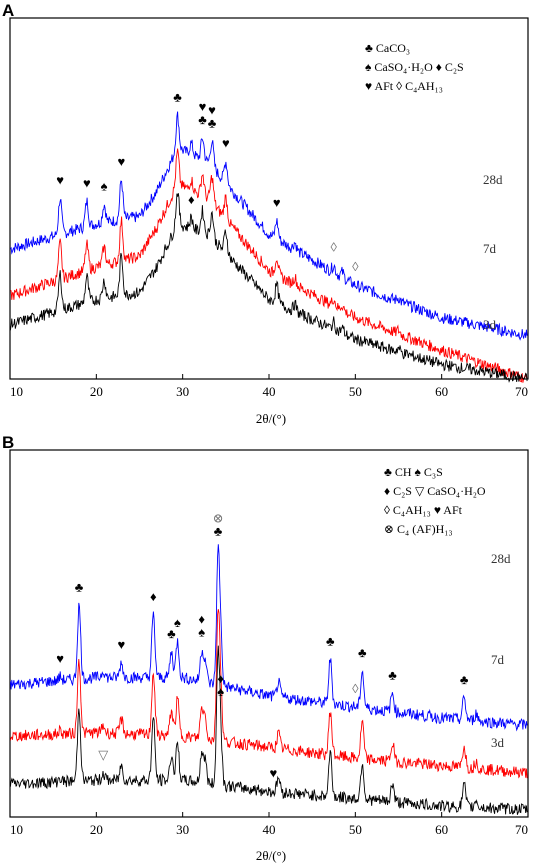 This screenshot has height=868, width=540. Describe the element at coordinates (8, 442) in the screenshot. I see `panel-letter: B` at that location.